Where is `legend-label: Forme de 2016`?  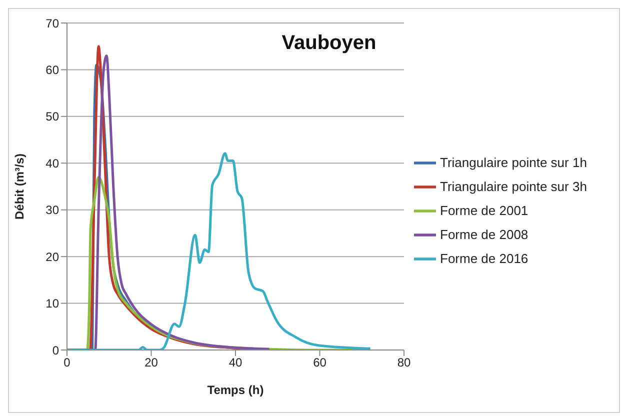
legend-label: Forme de 2016 is located at coordinates (484, 258).